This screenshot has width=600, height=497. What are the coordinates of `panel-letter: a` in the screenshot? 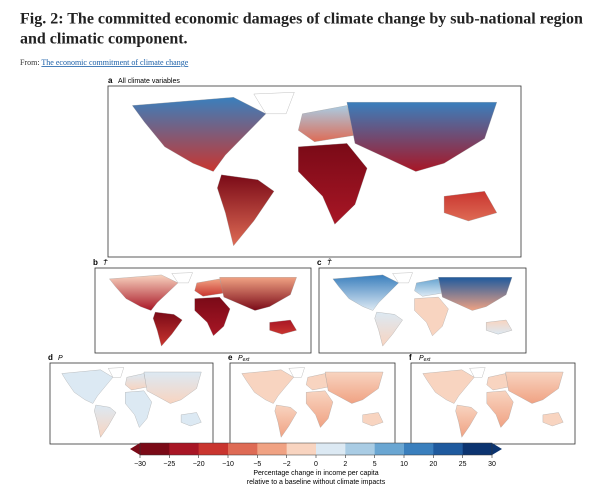 It's located at (110, 80).